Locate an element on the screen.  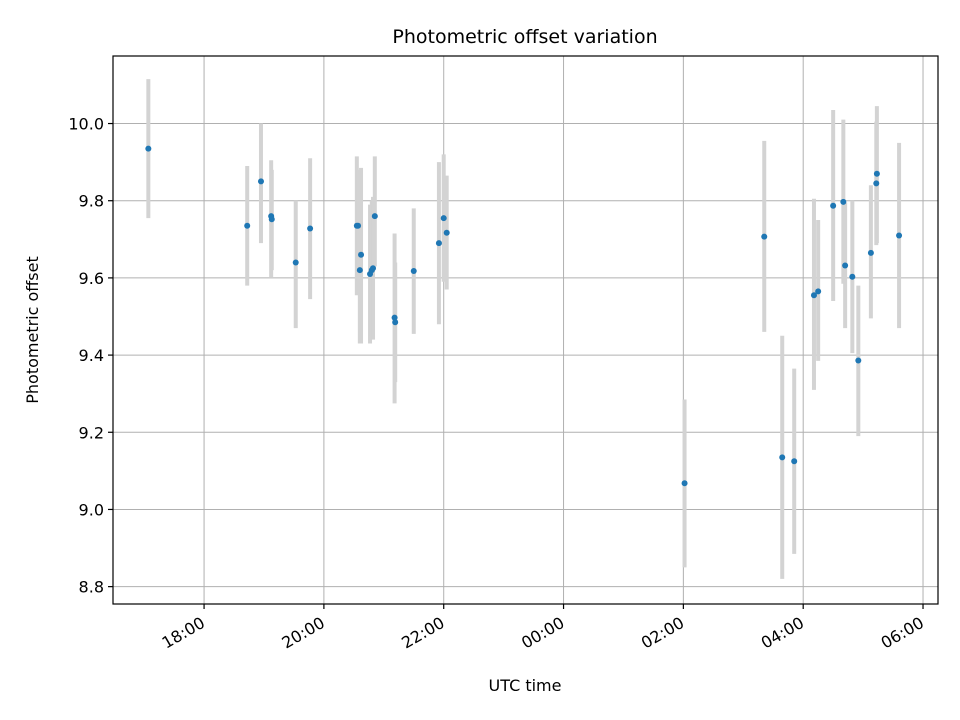
x-tick-label-5: 04:00 is located at coordinates (782, 633).